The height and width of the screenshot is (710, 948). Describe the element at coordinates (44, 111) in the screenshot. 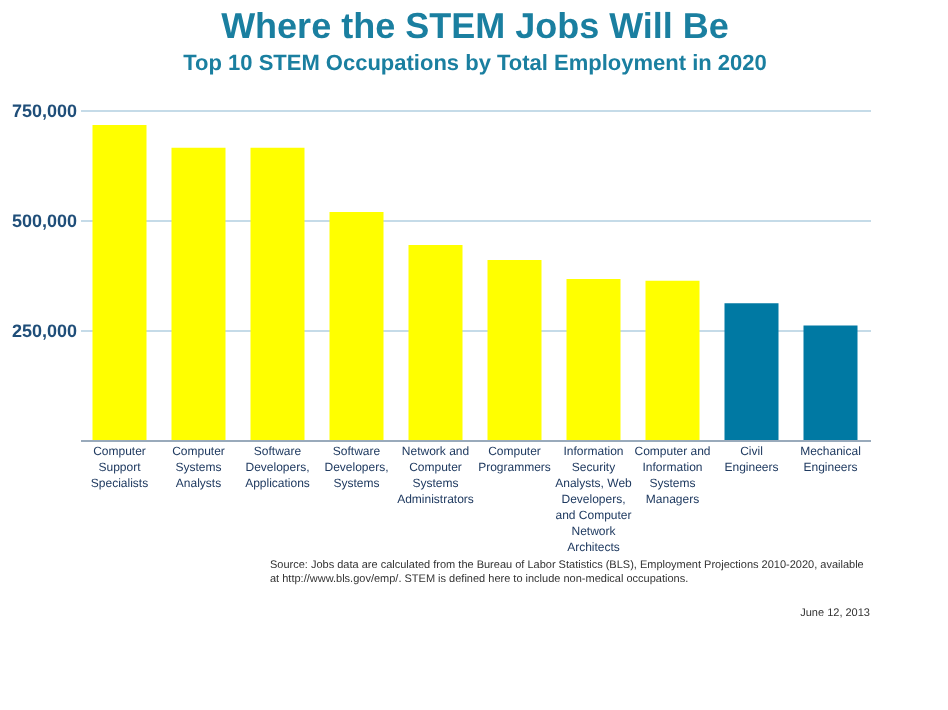

I see `y-tick-label: 750,000` at that location.